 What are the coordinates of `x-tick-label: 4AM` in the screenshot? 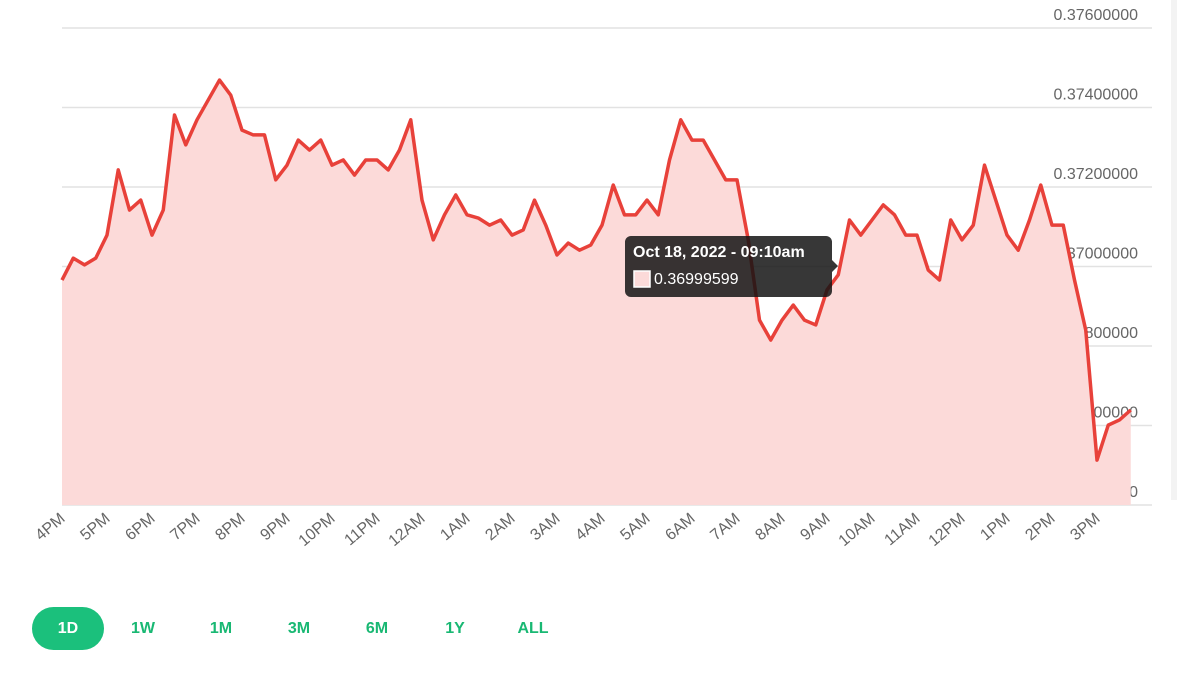 It's located at (590, 527).